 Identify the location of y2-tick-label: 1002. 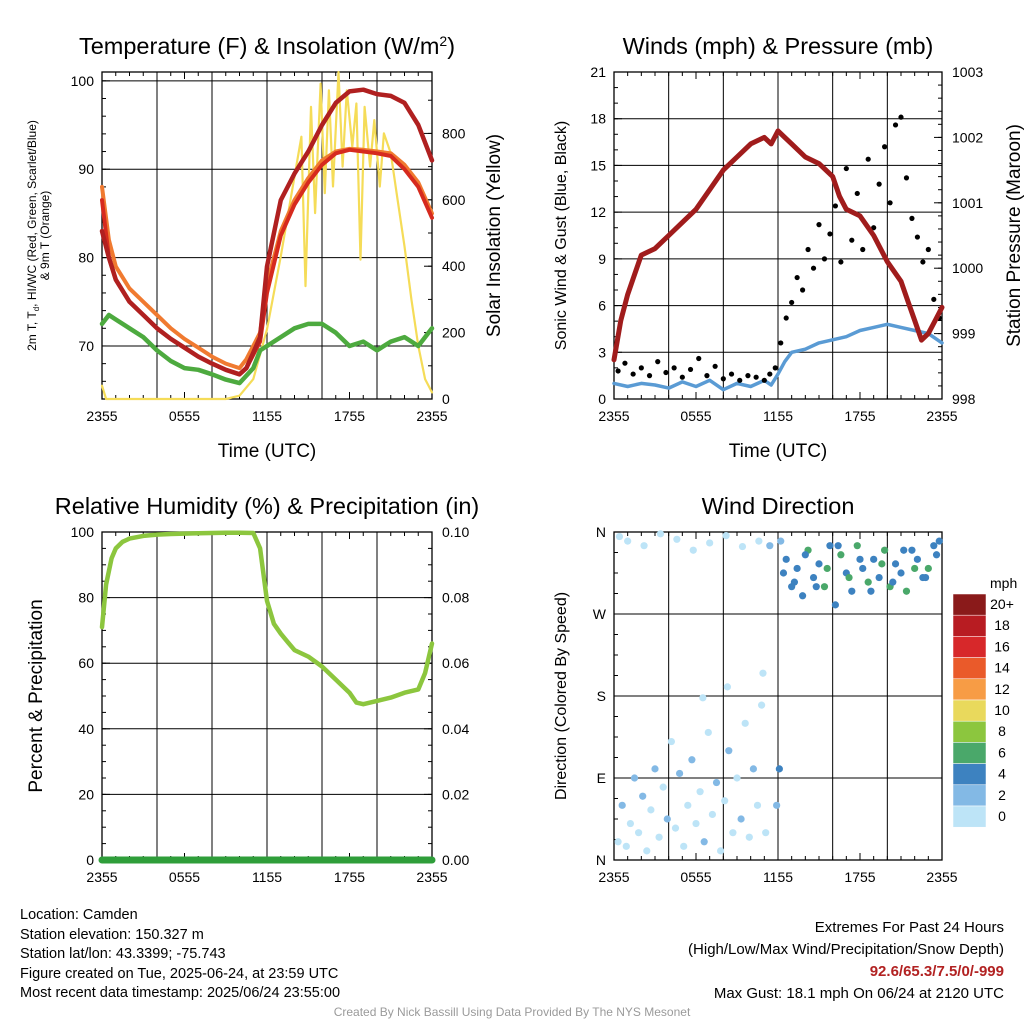
(967, 137).